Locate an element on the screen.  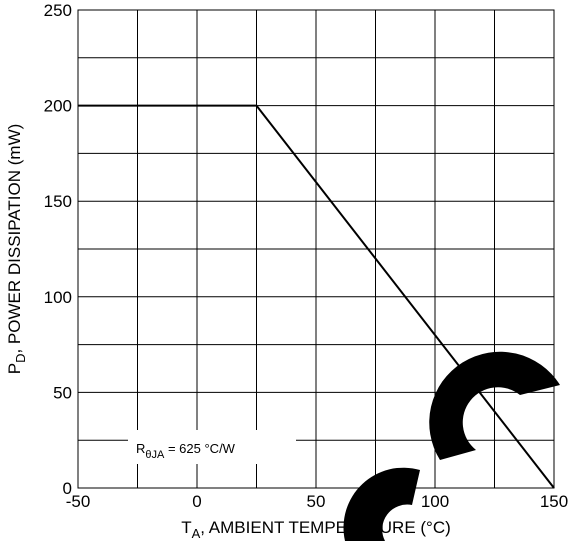
y-tick-label: 200 is located at coordinates (58, 106).